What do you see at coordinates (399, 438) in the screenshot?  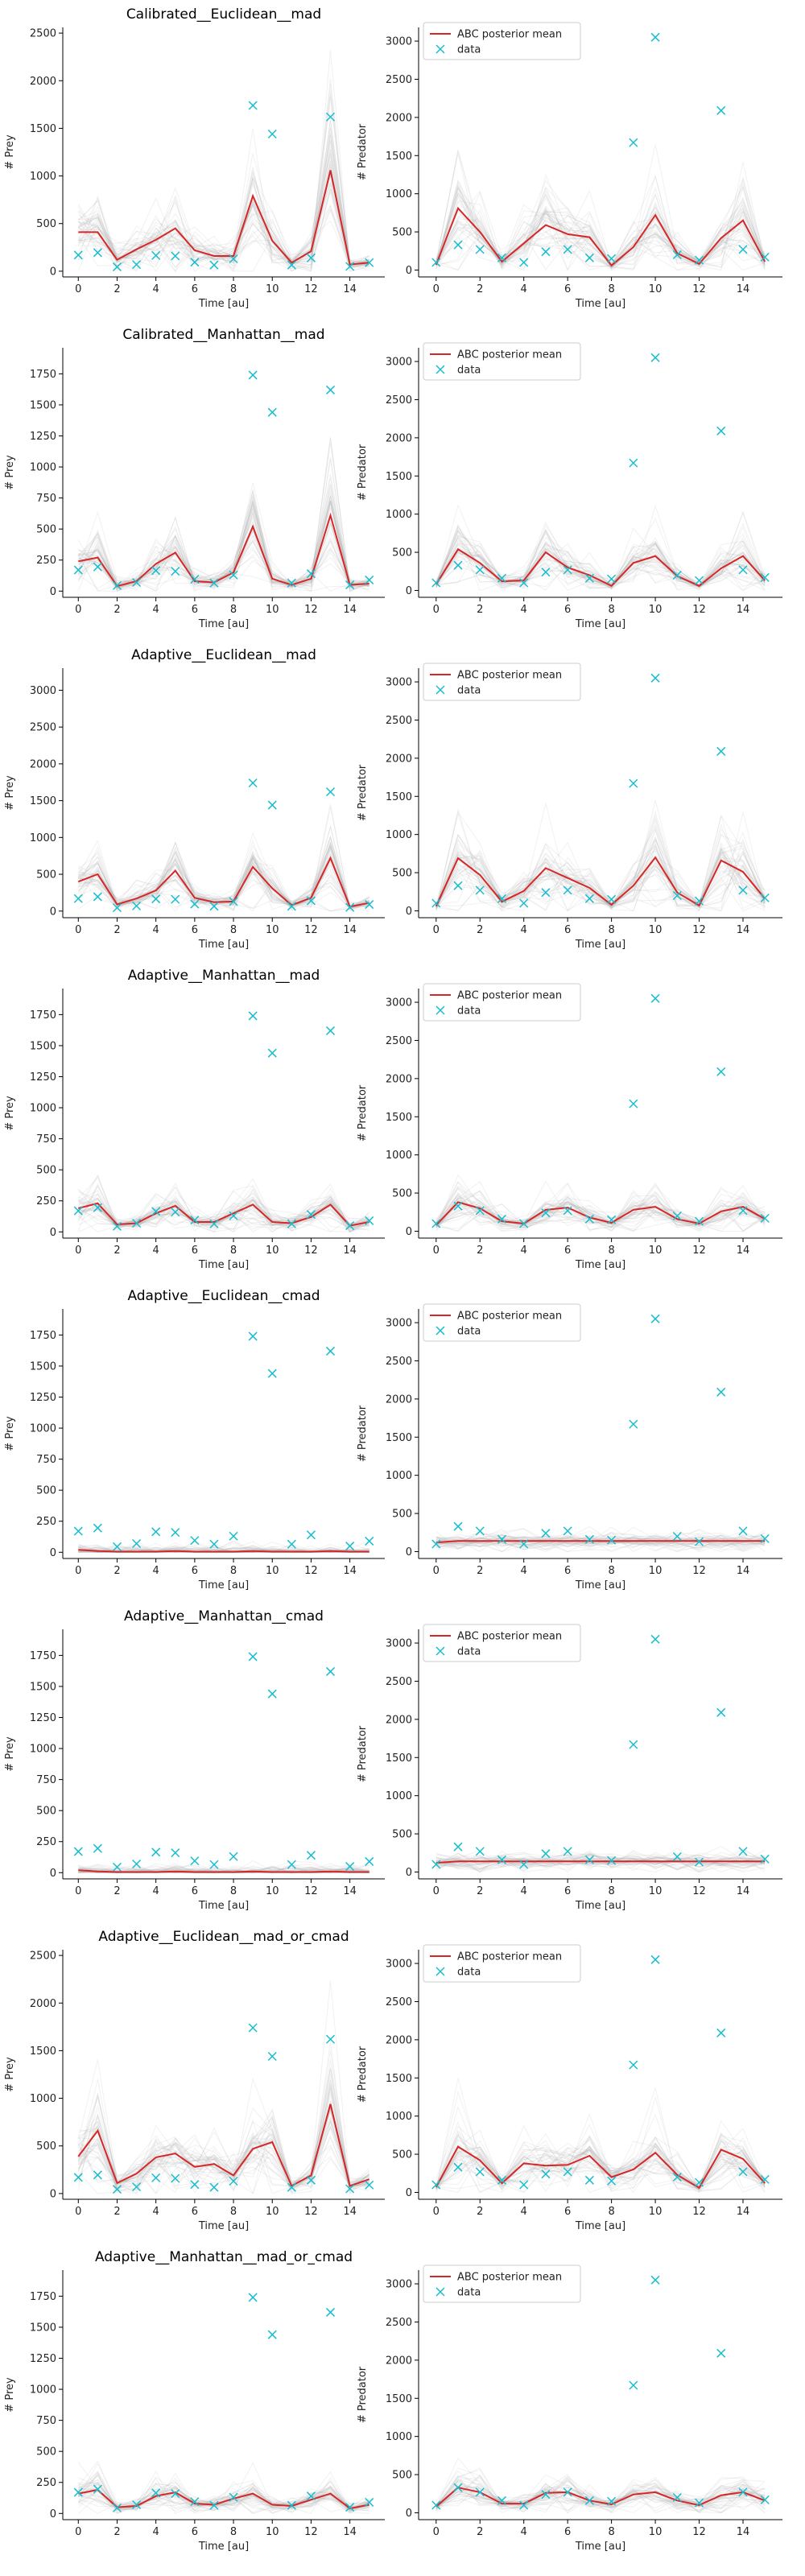 I see `y-tick-label: 2000` at bounding box center [399, 438].